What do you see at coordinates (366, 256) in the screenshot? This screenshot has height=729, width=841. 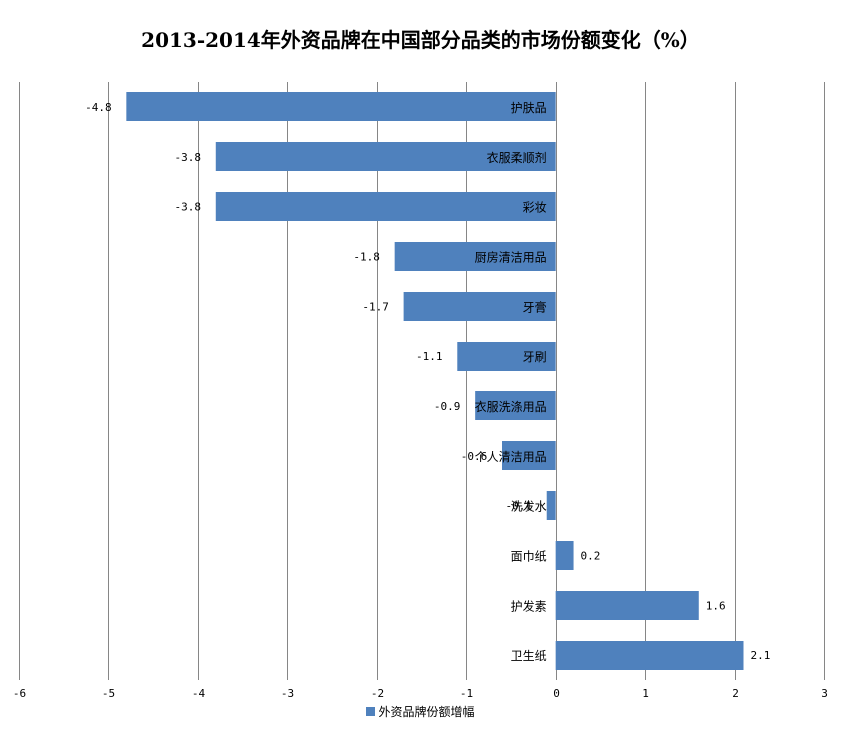 I see `data-label: -1.8` at bounding box center [366, 256].